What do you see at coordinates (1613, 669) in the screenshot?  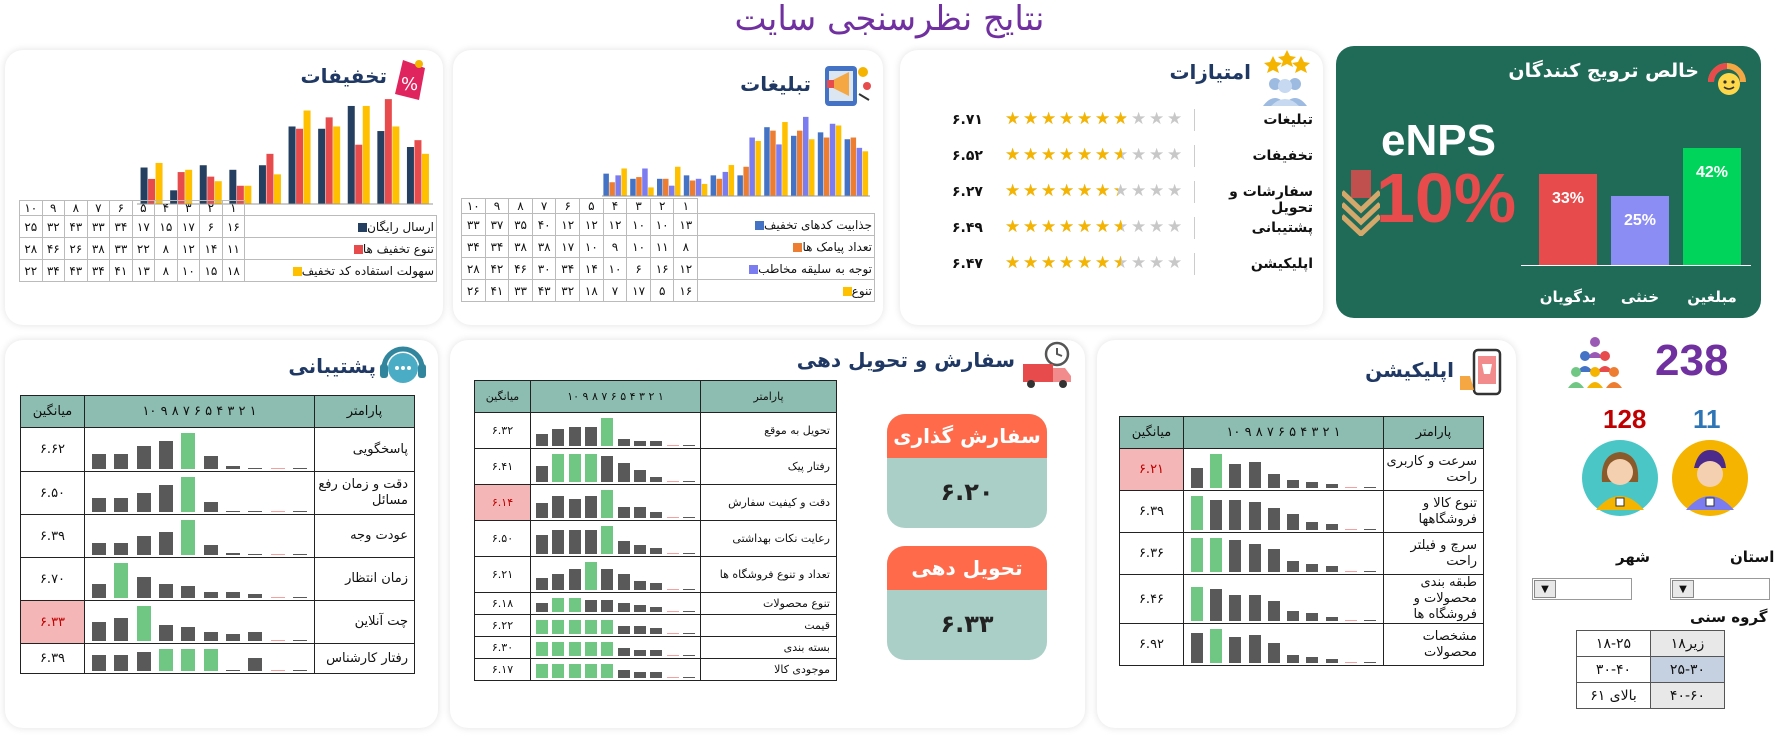 I see `age-option: ۳۰-۴۰` at bounding box center [1613, 669].